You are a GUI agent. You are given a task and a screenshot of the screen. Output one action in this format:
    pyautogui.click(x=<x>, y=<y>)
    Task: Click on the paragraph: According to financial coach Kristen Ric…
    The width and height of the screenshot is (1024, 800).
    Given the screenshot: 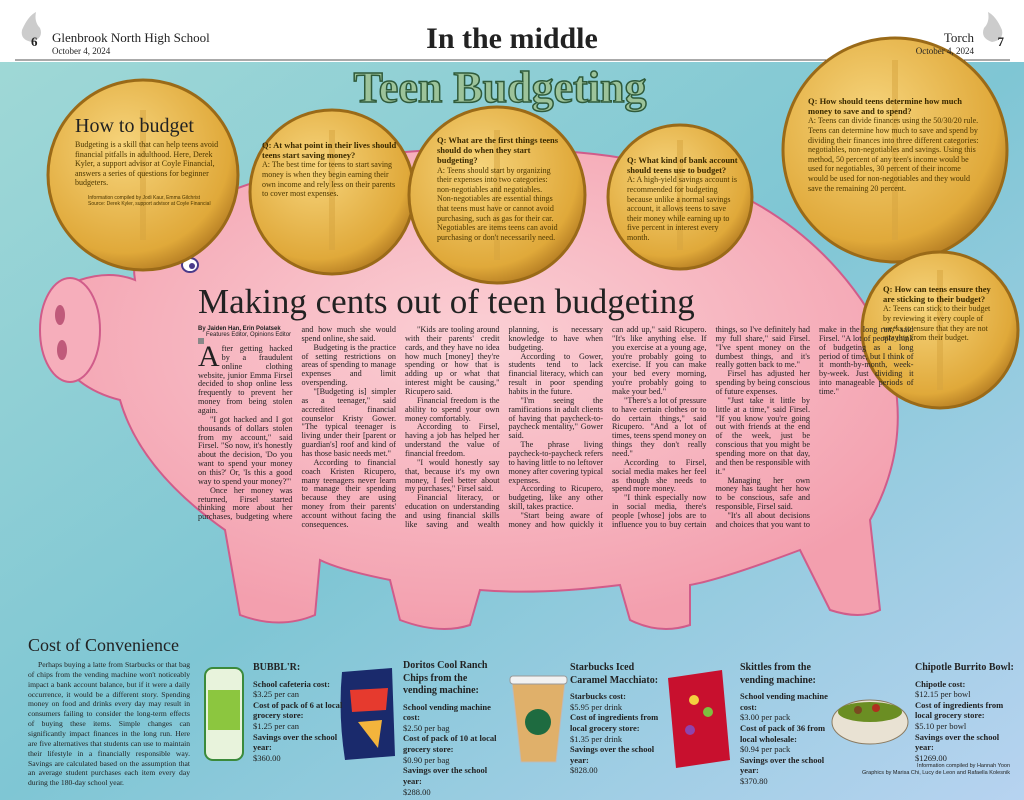 What is the action you would take?
    pyautogui.click(x=349, y=493)
    